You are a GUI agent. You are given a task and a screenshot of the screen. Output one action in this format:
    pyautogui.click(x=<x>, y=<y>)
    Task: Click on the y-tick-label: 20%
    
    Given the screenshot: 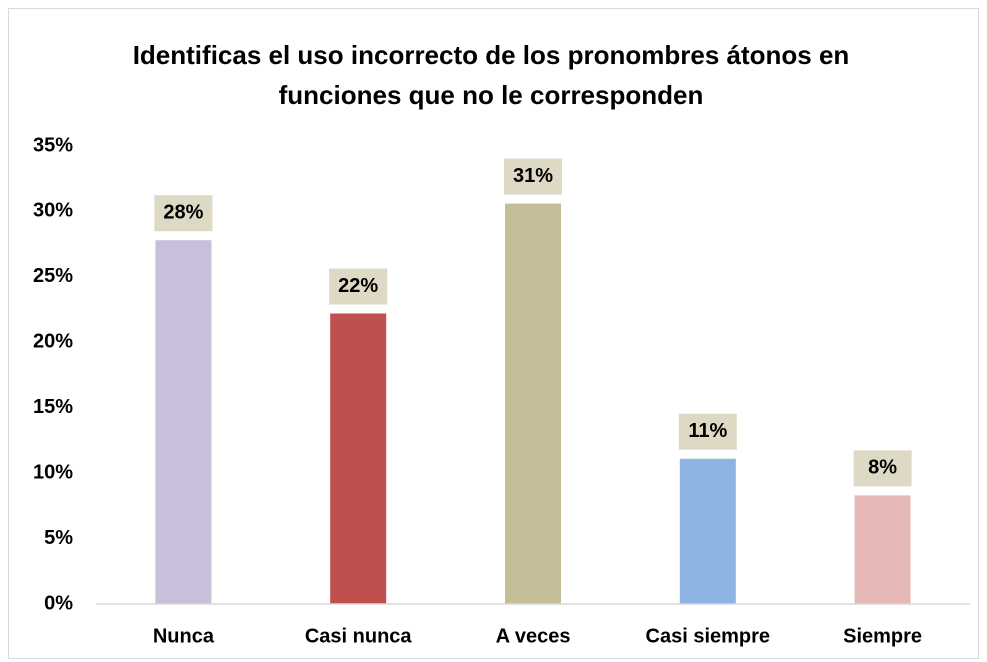 What is the action you would take?
    pyautogui.click(x=53, y=342)
    